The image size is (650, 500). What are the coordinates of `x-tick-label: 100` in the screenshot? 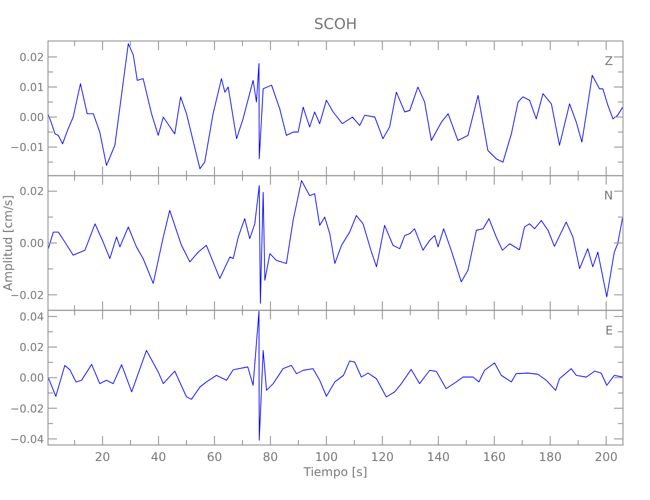 It's located at (326, 457).